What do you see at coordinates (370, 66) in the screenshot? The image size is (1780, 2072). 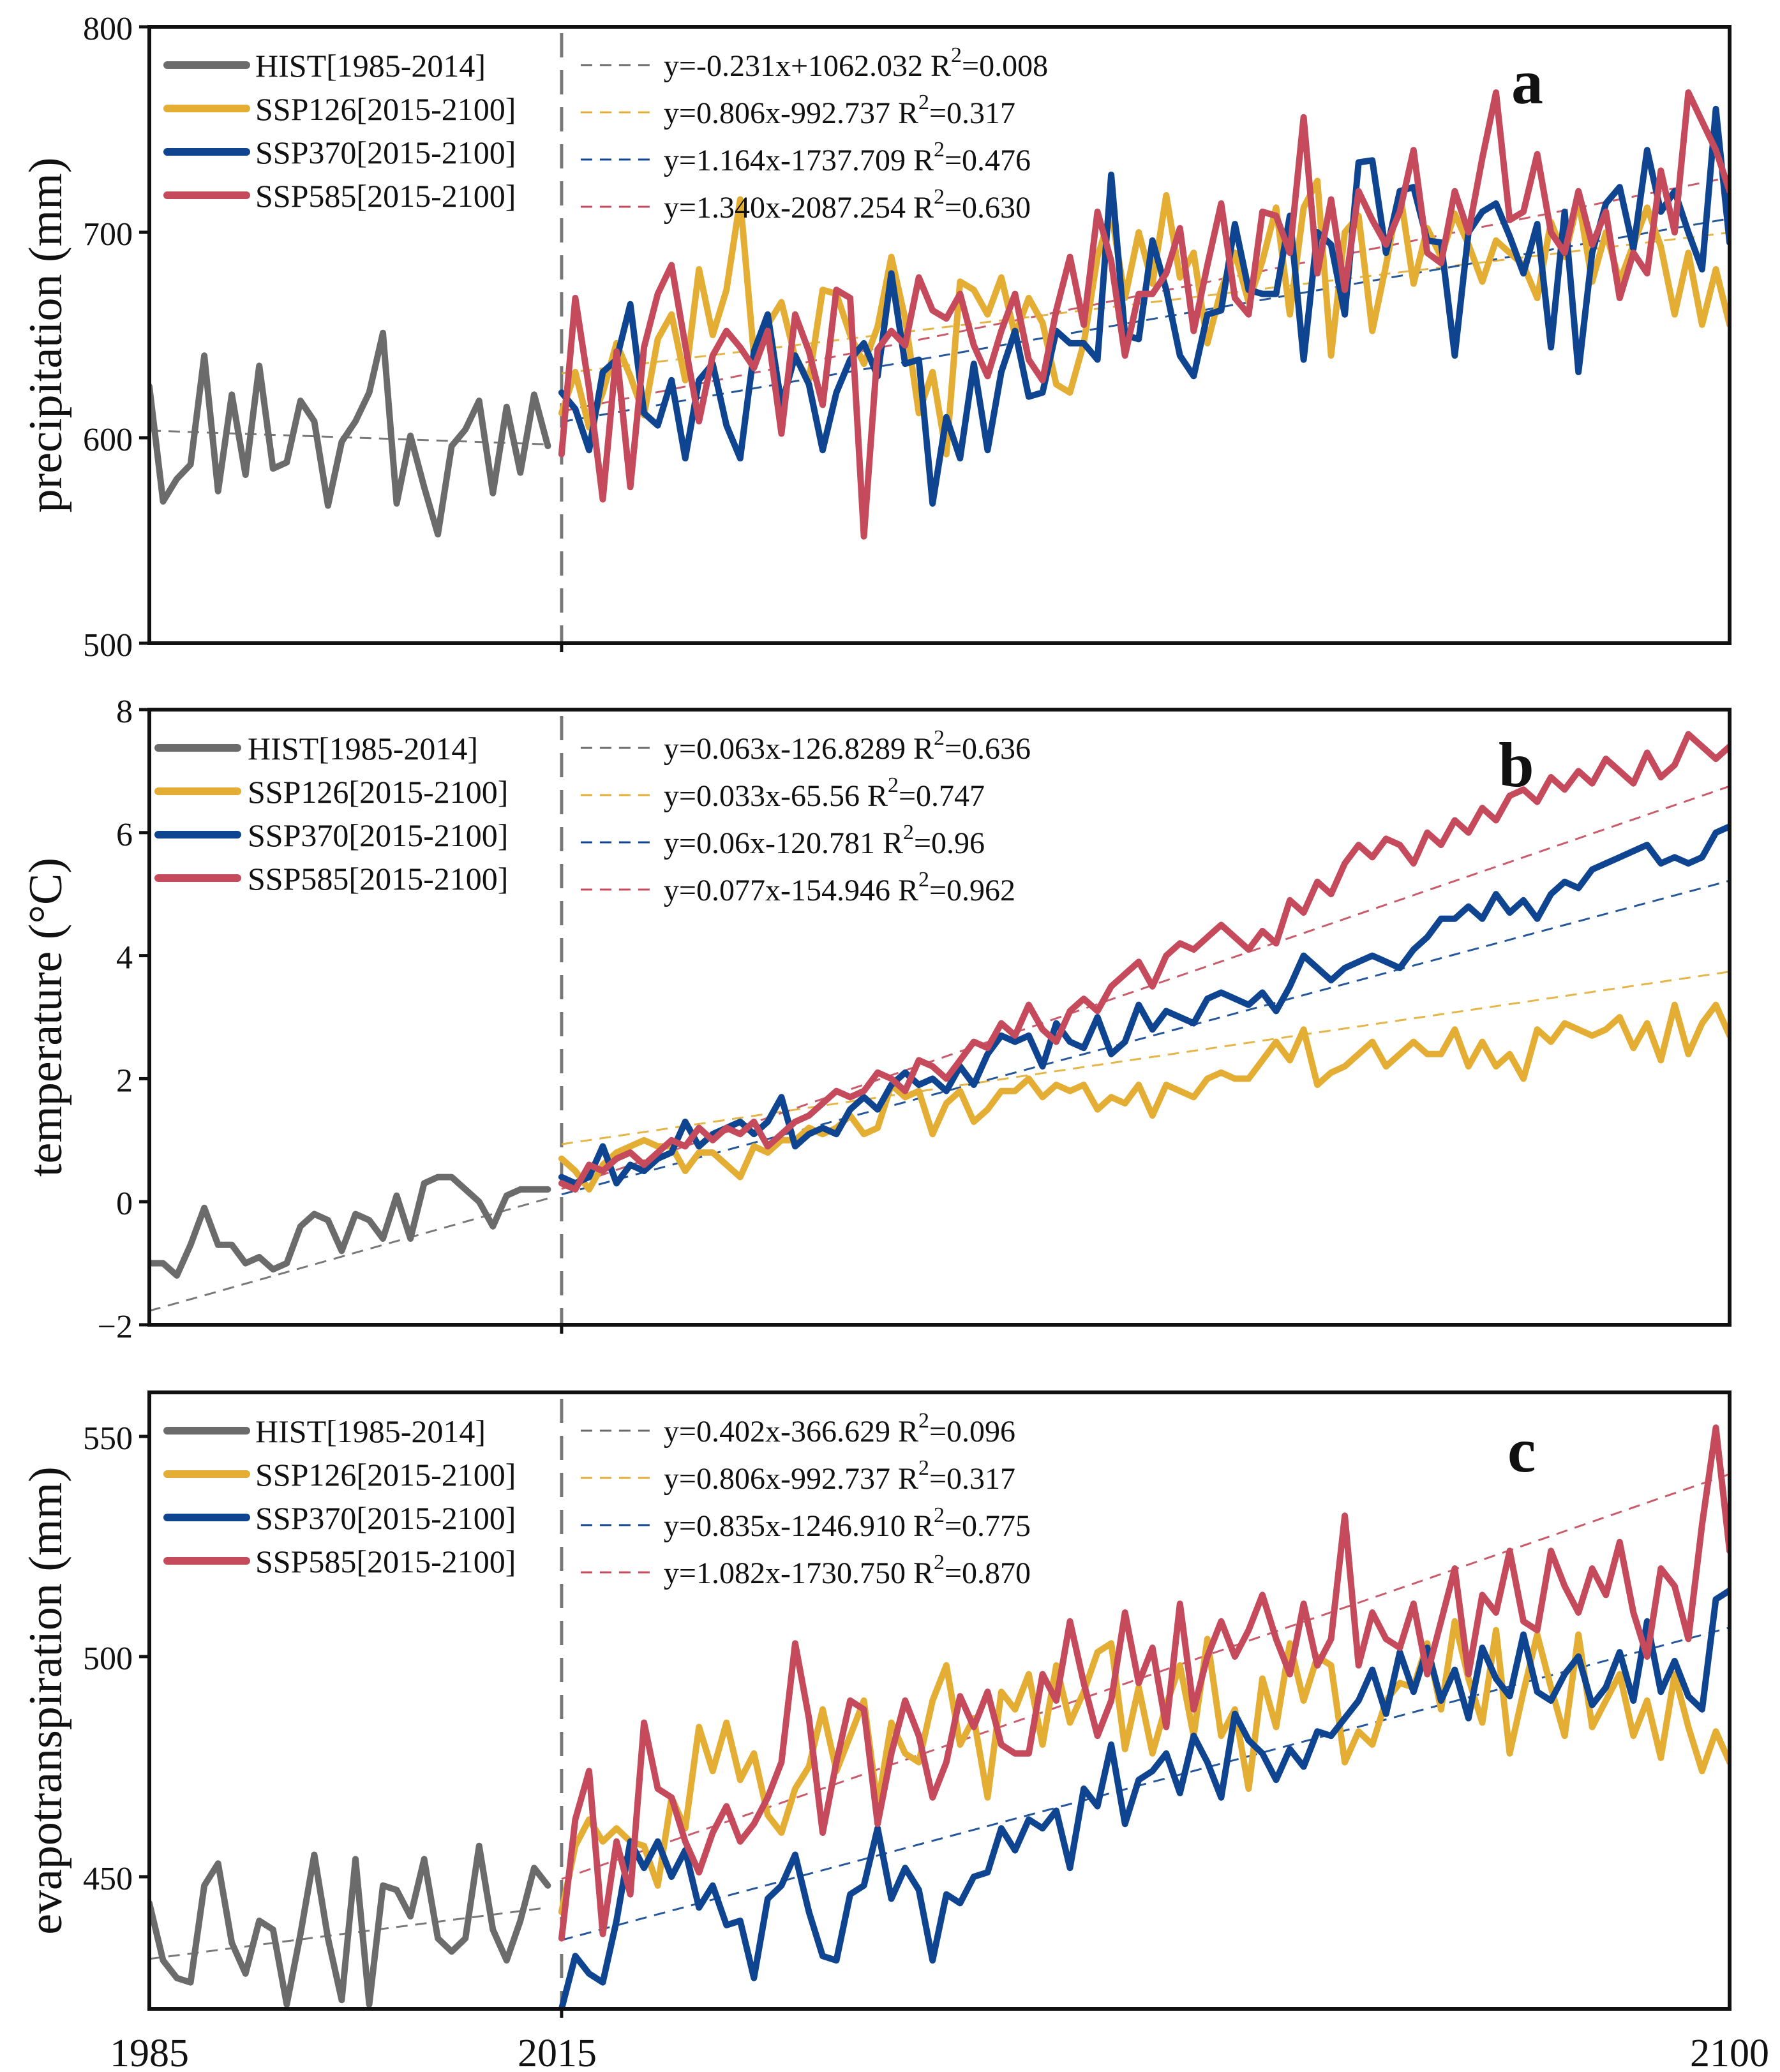 I see `legend-label-hist: HIST[1985-2014]` at bounding box center [370, 66].